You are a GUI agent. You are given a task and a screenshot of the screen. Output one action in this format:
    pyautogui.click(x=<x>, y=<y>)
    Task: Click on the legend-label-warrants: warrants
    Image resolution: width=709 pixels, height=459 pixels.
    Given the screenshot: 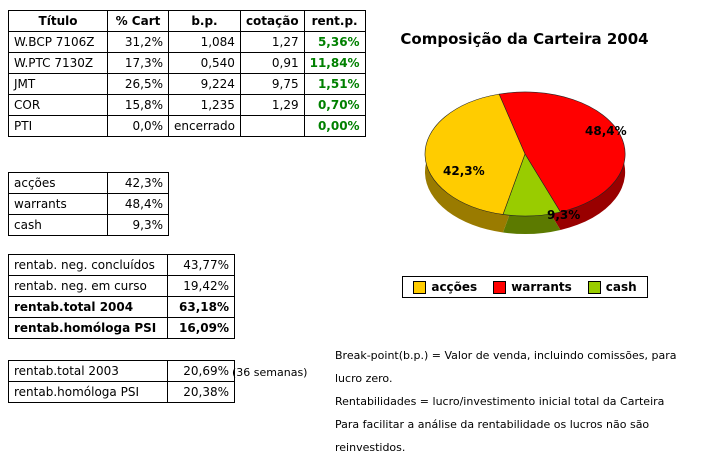 What is the action you would take?
    pyautogui.click(x=541, y=287)
    